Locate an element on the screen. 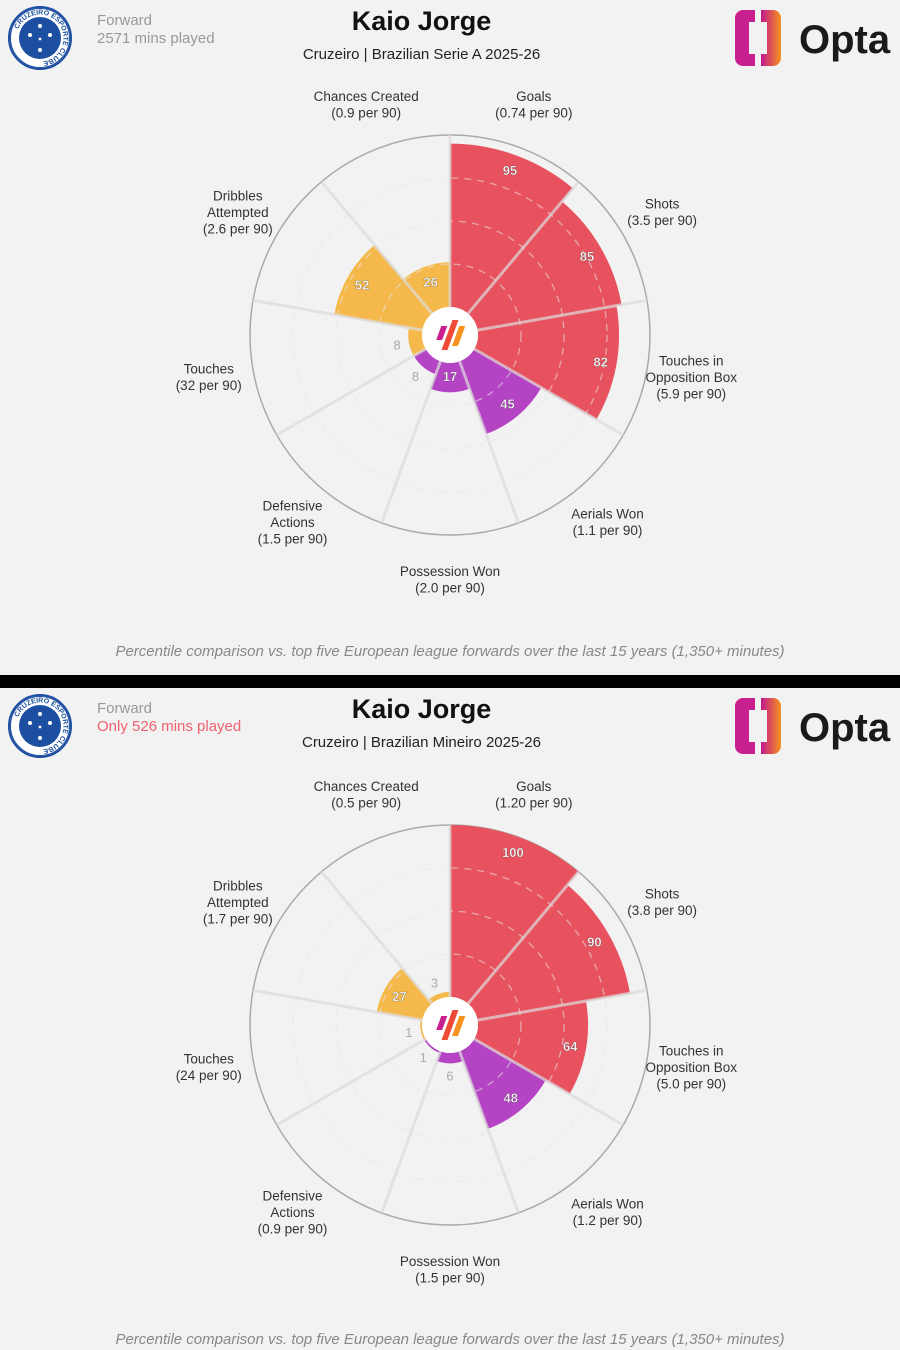 This screenshot has width=900, height=1350. category-label: Touches in Opposition Box (5.0 per 90) is located at coordinates (691, 1068).